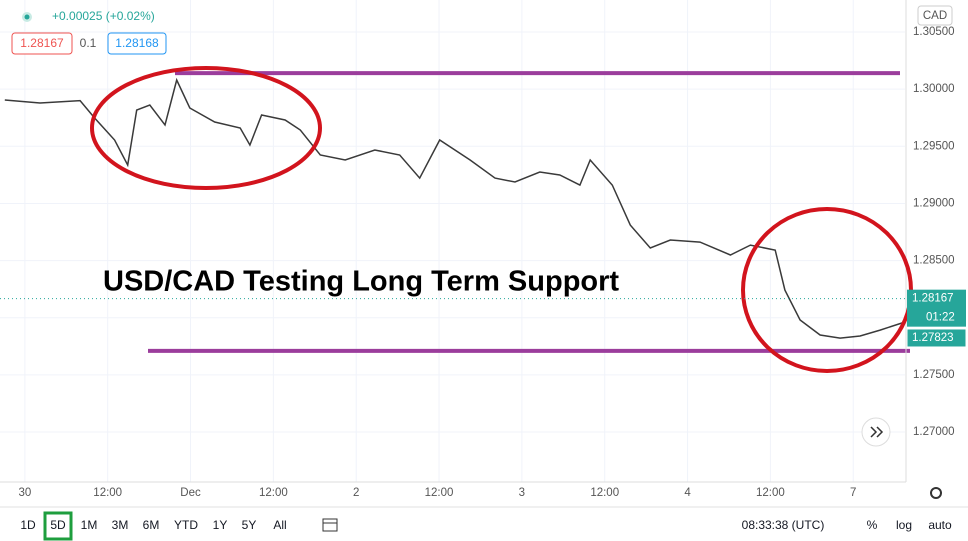 Image resolution: width=968 pixels, height=541 pixels. Describe the element at coordinates (853, 493) in the screenshot. I see `x-tick-label: 7` at that location.